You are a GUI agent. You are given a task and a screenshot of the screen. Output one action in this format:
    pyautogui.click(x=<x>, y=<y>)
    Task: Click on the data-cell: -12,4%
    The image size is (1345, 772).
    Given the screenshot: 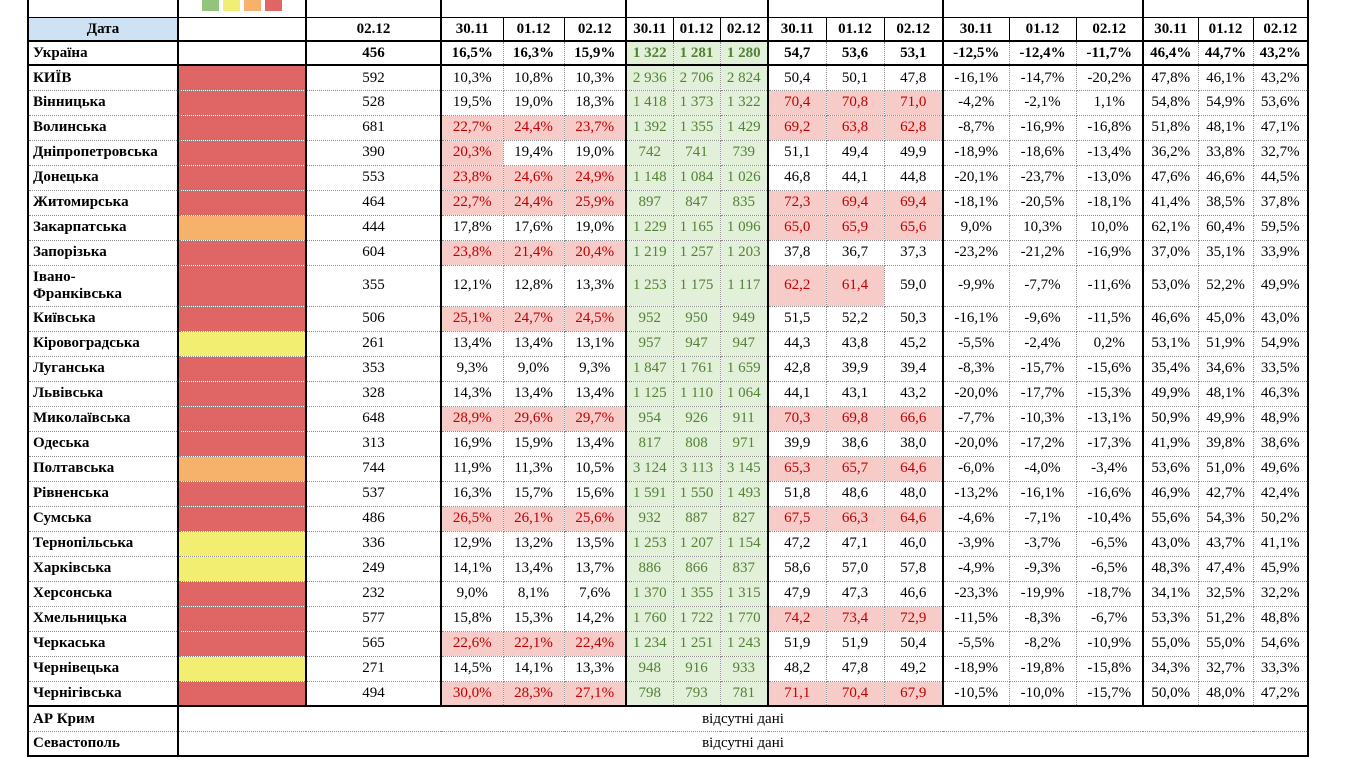 What is the action you would take?
    pyautogui.click(x=1042, y=53)
    